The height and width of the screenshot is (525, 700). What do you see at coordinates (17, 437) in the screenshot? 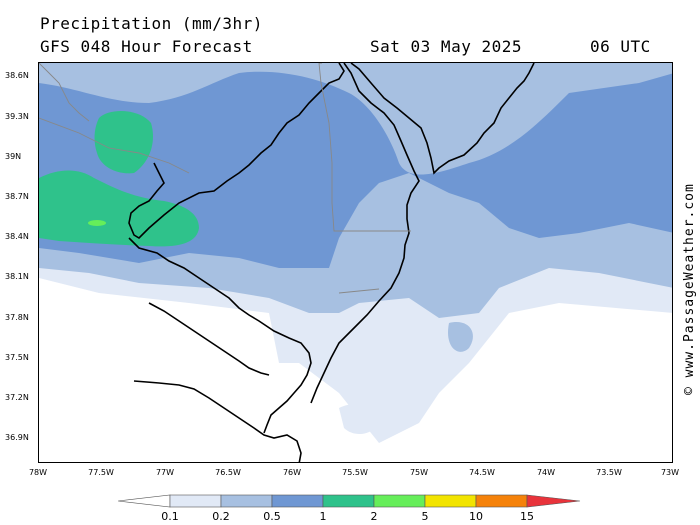
I see `lat-label: 36.9N` at bounding box center [17, 437].